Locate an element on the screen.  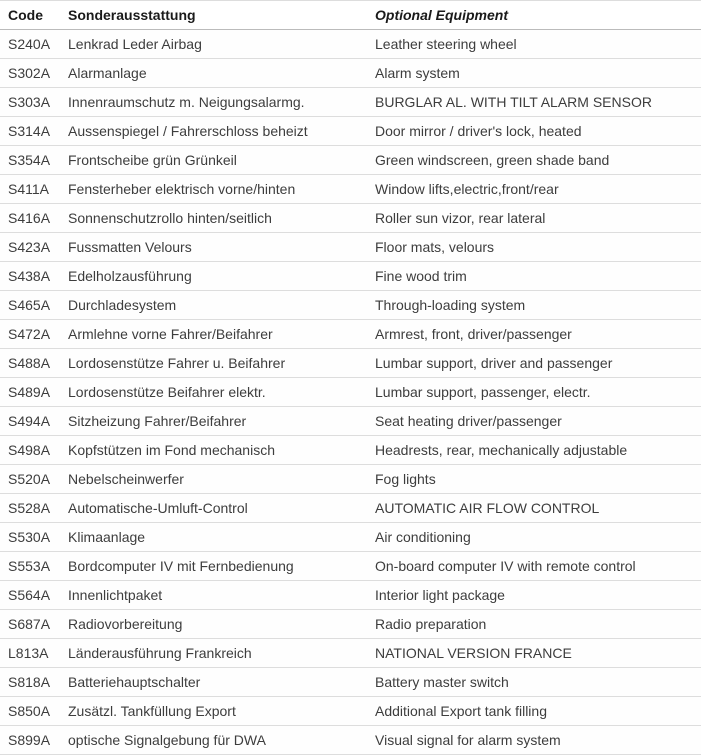
english-cell: On-board computer IV with remote control is located at coordinates (534, 566).